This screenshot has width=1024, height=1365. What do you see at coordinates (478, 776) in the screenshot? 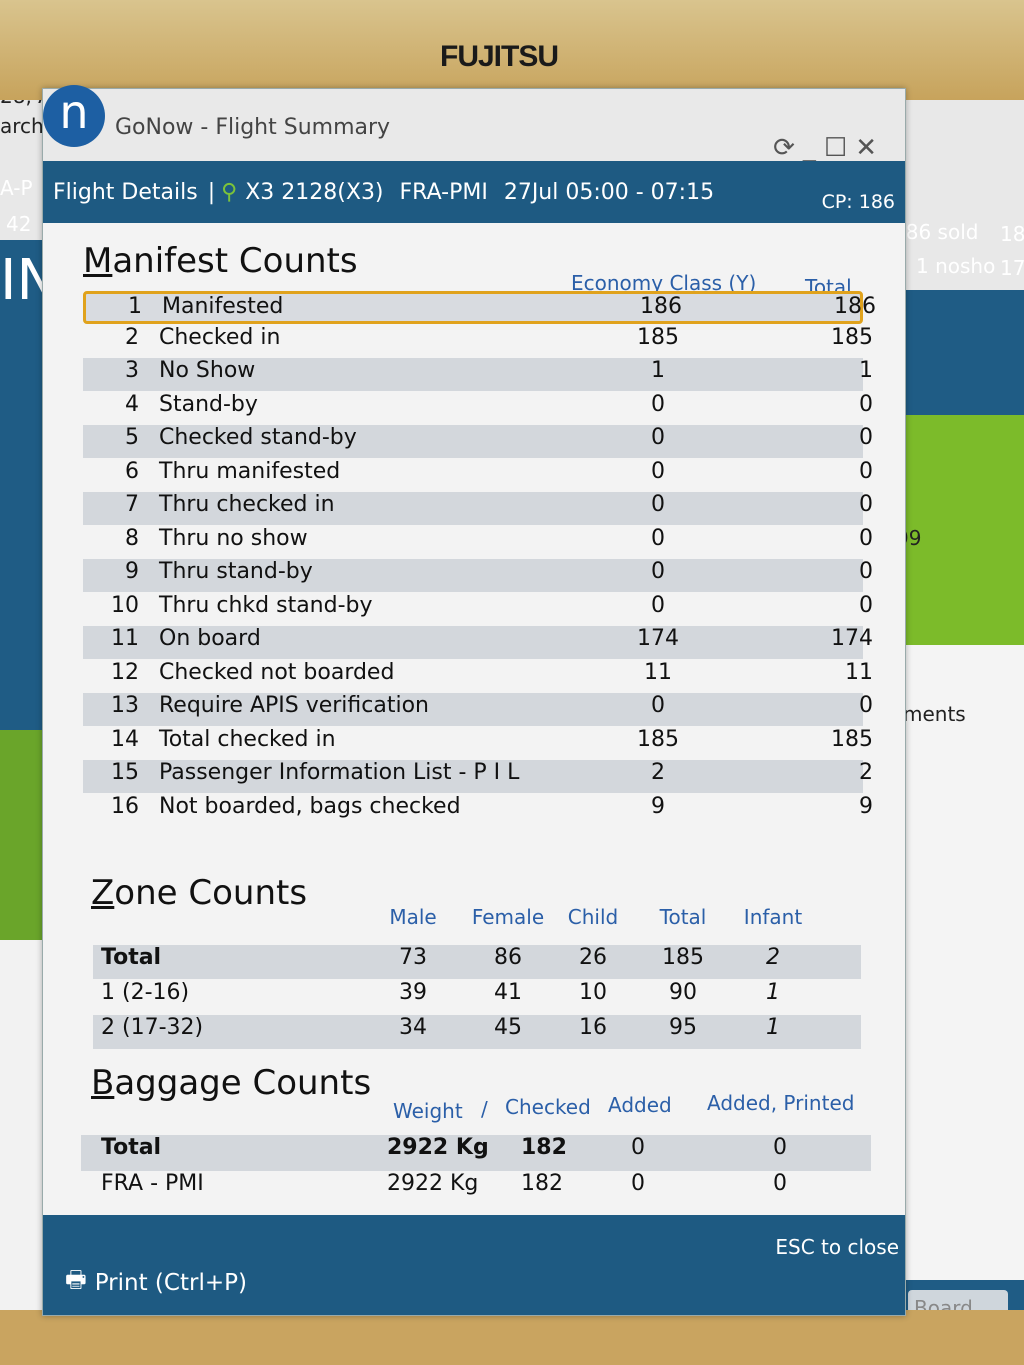
I see `manifest-row: 15 Passenger Information List - P I L 2 2` at bounding box center [478, 776].